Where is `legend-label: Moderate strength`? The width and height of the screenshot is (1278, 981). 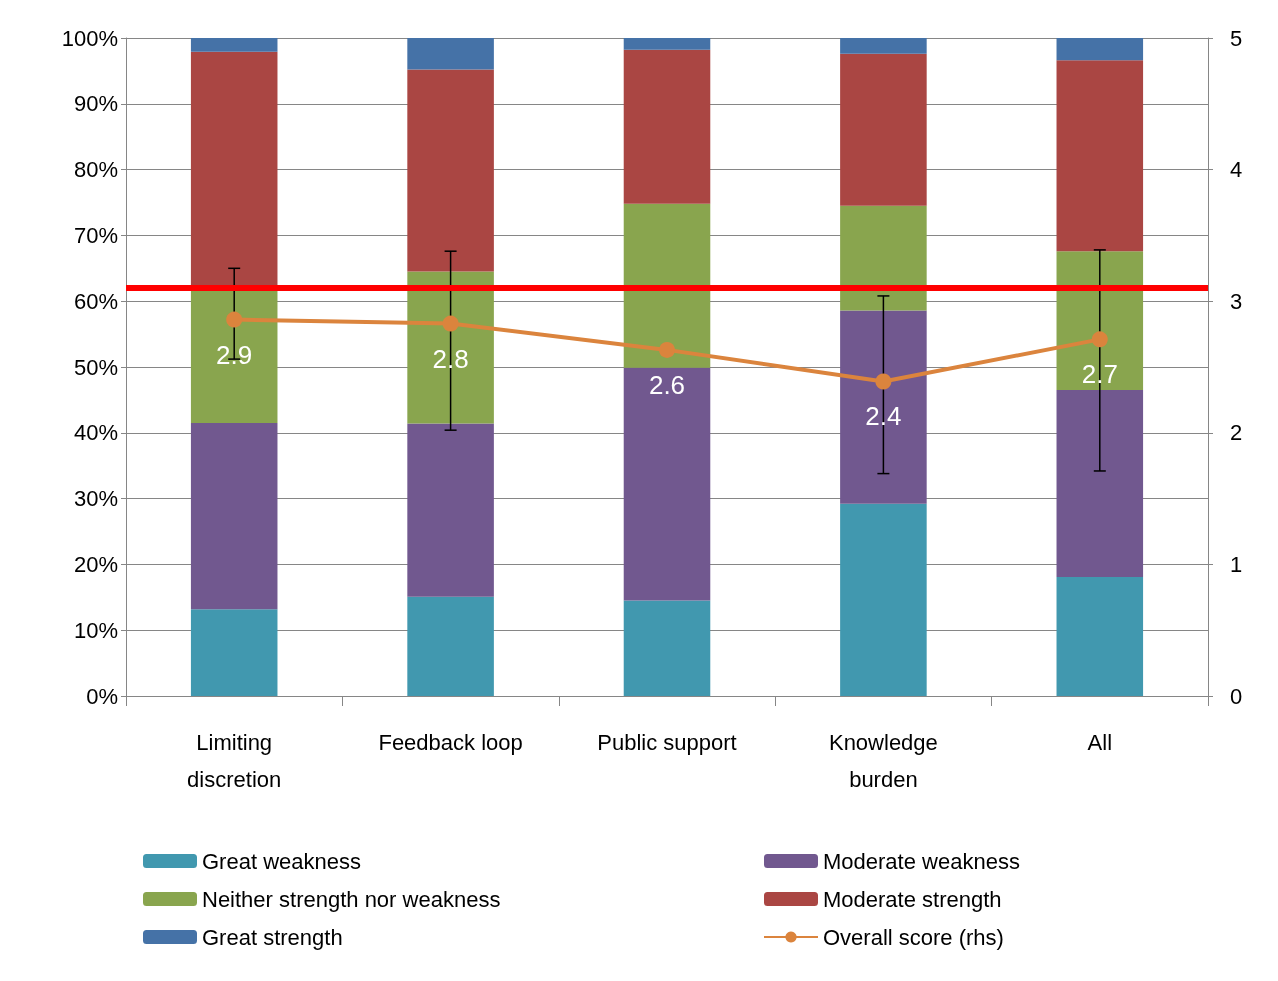 legend-label: Moderate strength is located at coordinates (912, 899).